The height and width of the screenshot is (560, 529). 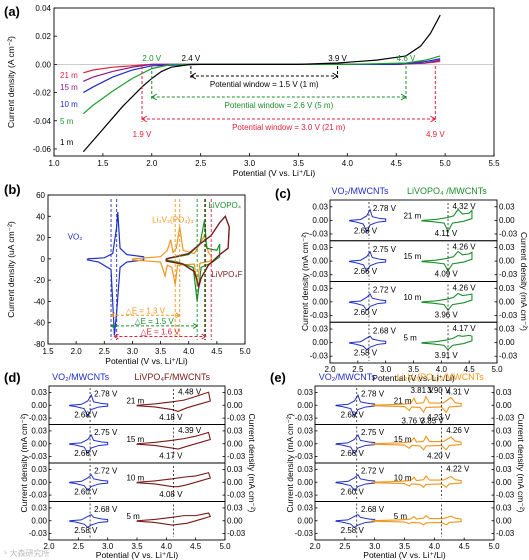 I want to click on panel-d-peak-a: 2.68 V, so click(x=106, y=509).